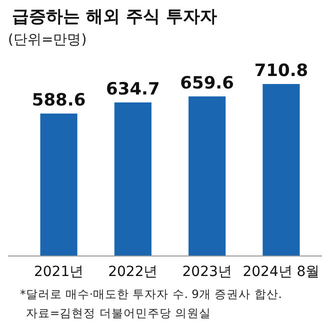 Image resolution: width=333 pixels, height=332 pixels. What do you see at coordinates (59, 272) in the screenshot?
I see `x-tick-label: 2021년` at bounding box center [59, 272].